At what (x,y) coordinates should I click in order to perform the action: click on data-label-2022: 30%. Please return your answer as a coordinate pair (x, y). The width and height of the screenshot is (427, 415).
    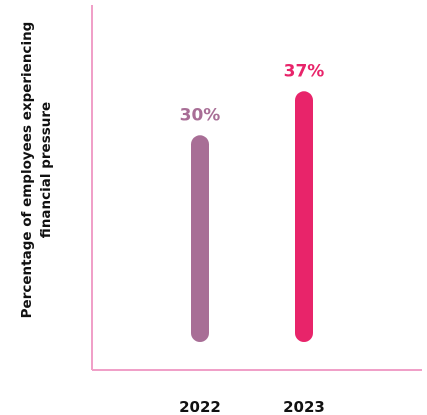
    Looking at the image, I should click on (200, 115).